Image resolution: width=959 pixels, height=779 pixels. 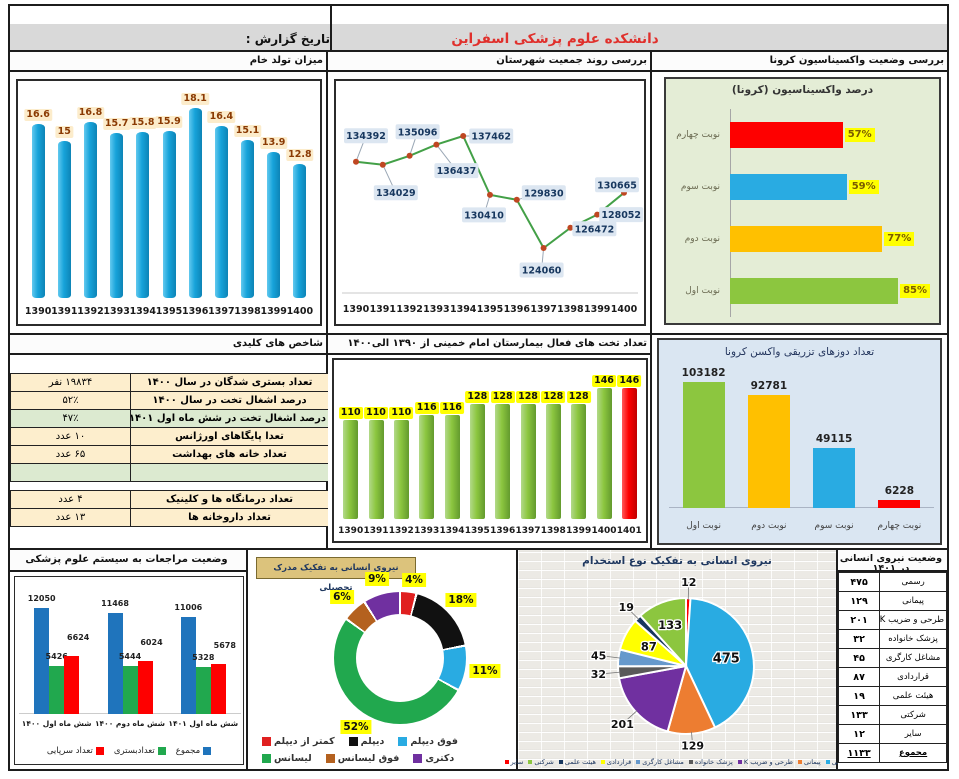 What do you see at coordinates (604, 381) in the screenshot?
I see `bar-value-label: 146` at bounding box center [604, 381].